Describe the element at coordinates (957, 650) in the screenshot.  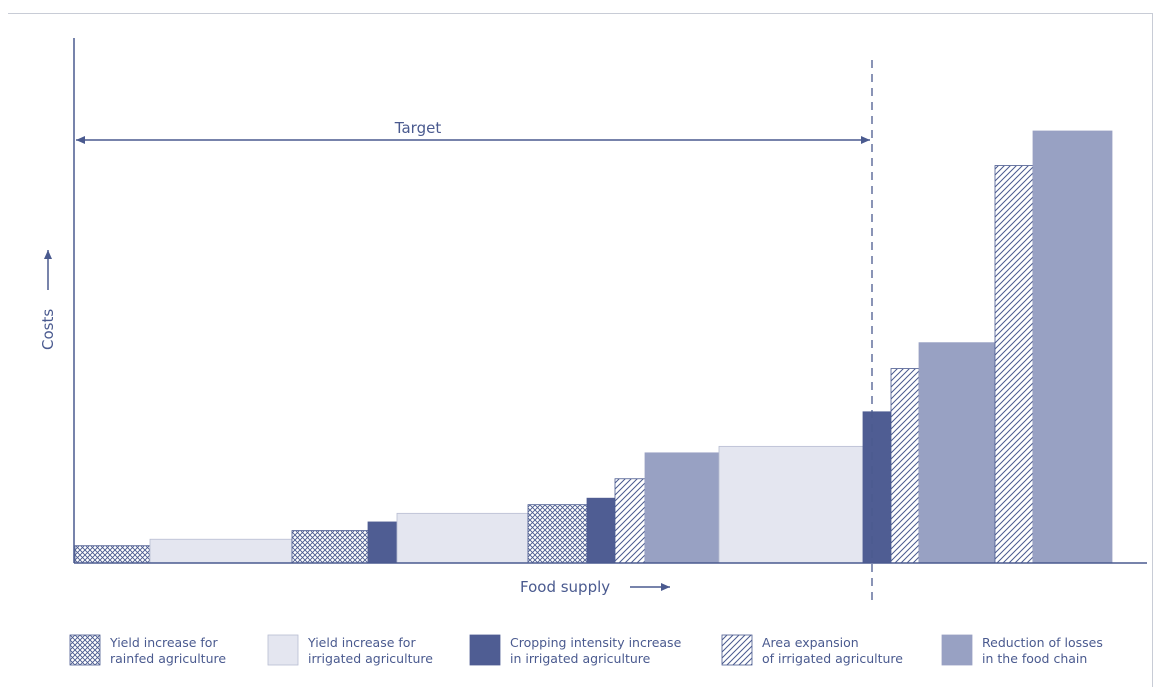
I see `legend-swatch-losses` at that location.